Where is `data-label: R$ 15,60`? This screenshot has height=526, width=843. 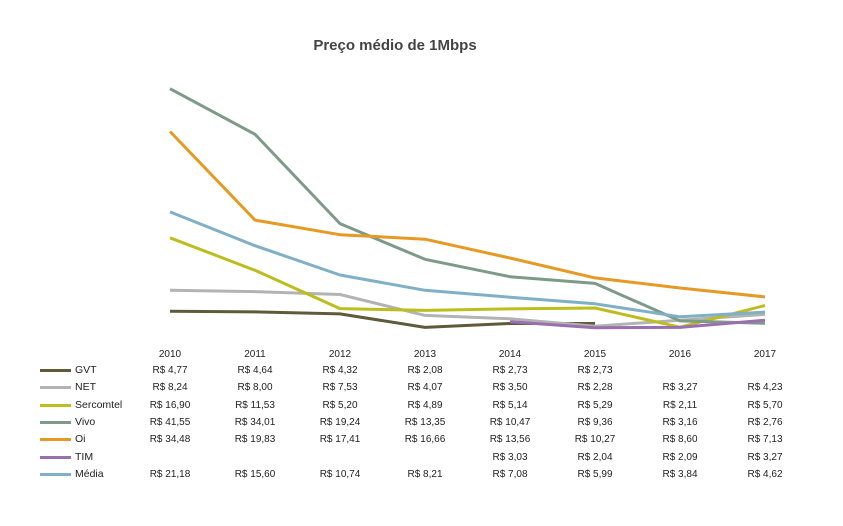
data-label: R$ 15,60 is located at coordinates (255, 474).